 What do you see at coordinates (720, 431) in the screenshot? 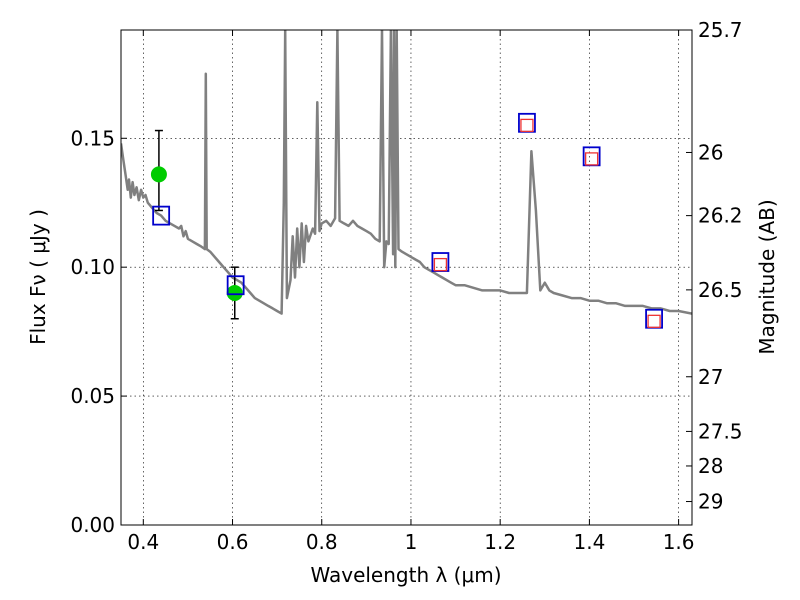
I see `right-tick-label: 27.5` at bounding box center [720, 431].